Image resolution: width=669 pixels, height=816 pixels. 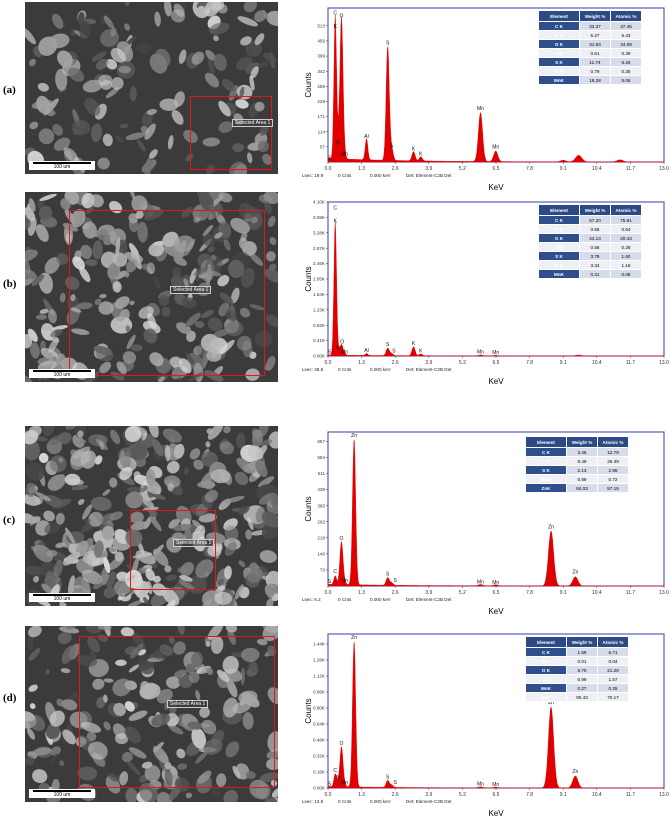 I want to click on y-tick-label: 2.87K, so click(x=319, y=248).